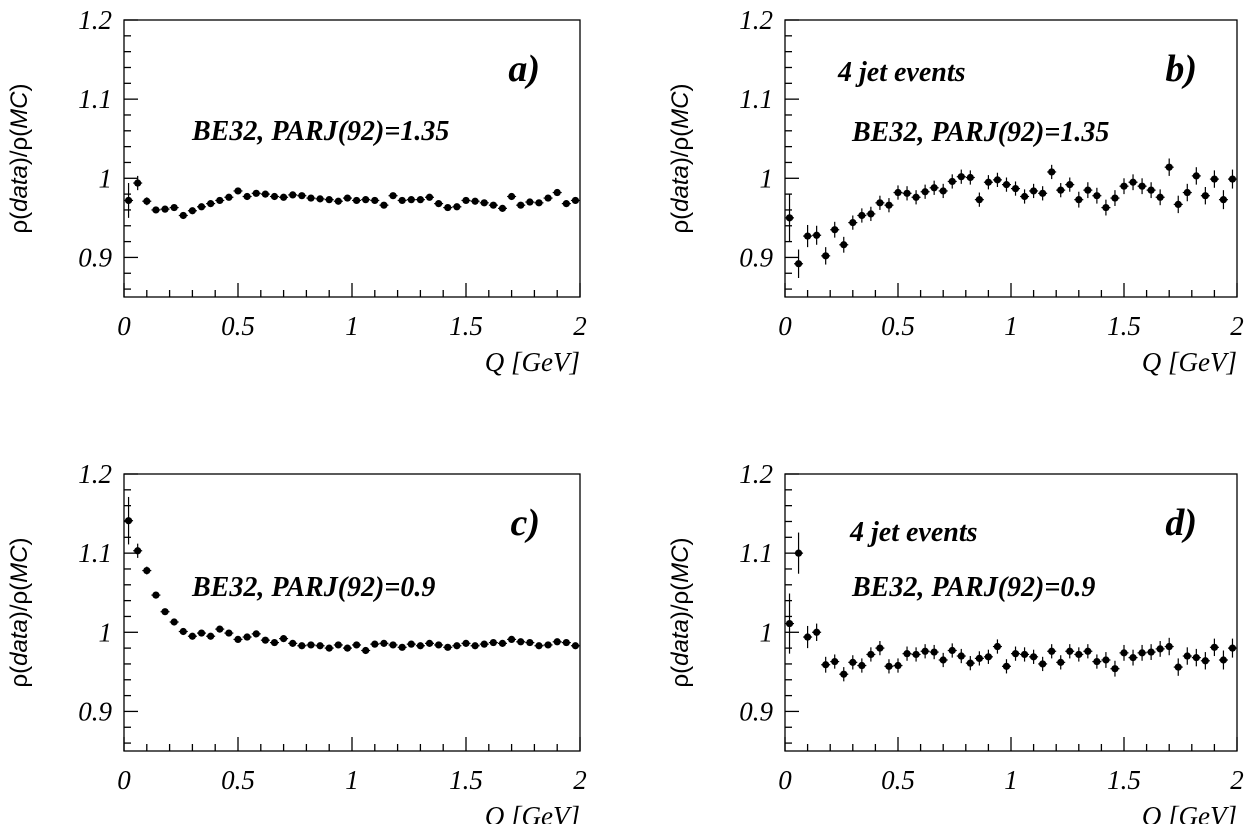 This screenshot has height=824, width=1254. I want to click on x-tick-label: 1, so click(1011, 326).